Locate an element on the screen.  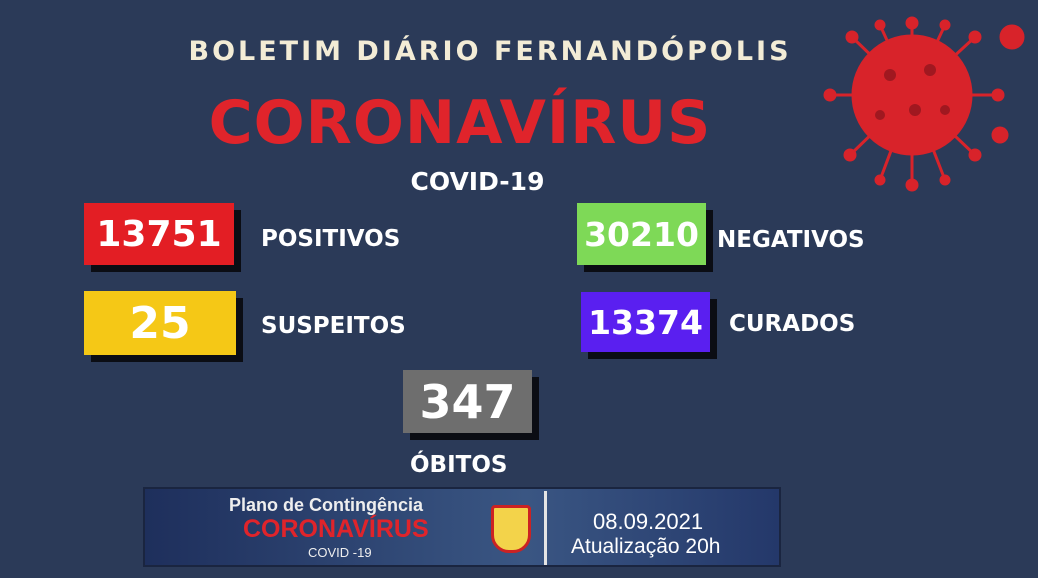
main-title: CORONAVÍRUS is located at coordinates (460, 123).